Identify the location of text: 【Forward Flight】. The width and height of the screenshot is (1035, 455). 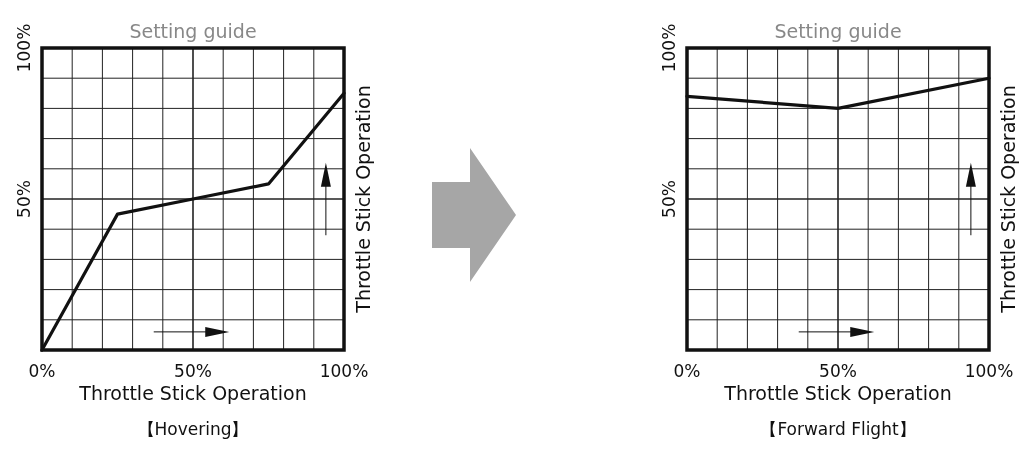
(838, 429).